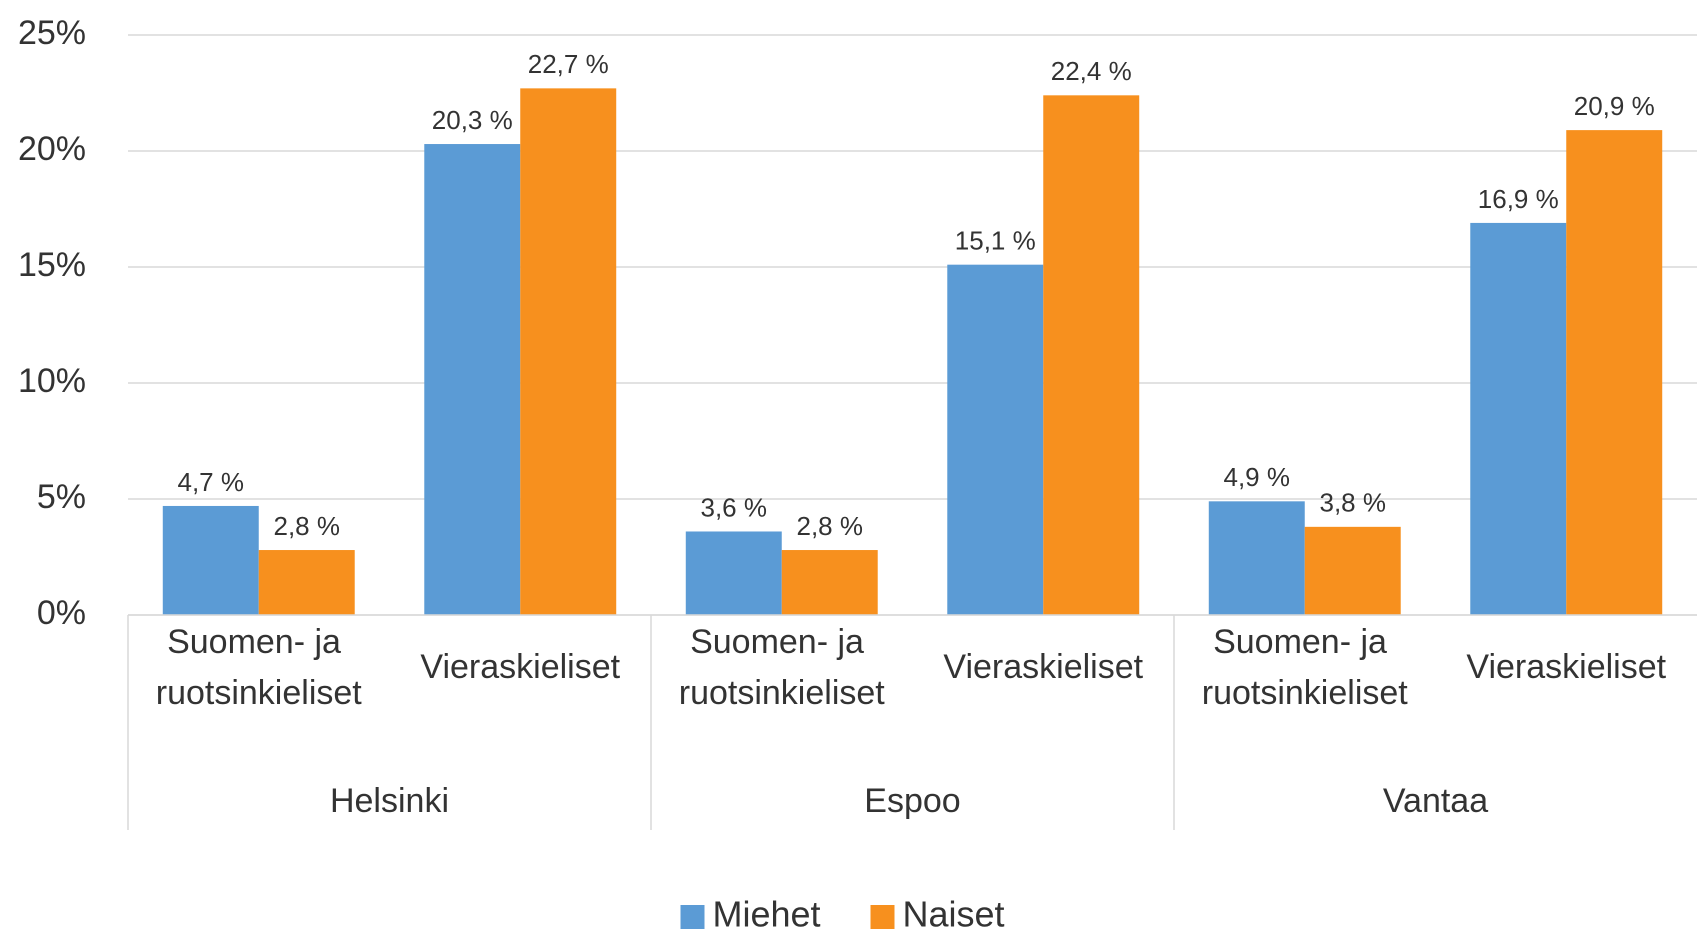 The image size is (1697, 935). What do you see at coordinates (389, 801) in the screenshot?
I see `group-label: Helsinki` at bounding box center [389, 801].